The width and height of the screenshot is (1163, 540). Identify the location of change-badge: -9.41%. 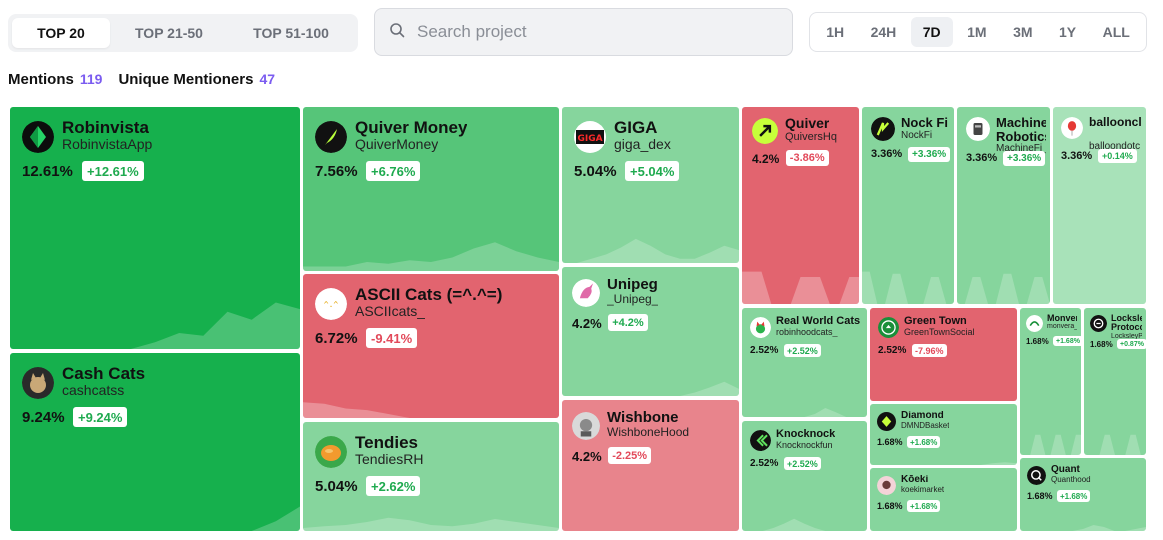
(392, 338).